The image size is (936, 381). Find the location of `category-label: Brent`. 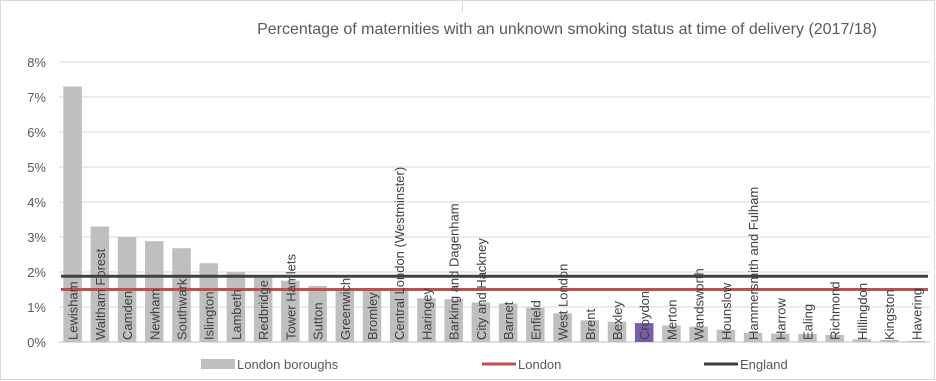

category-label: Brent is located at coordinates (590, 324).